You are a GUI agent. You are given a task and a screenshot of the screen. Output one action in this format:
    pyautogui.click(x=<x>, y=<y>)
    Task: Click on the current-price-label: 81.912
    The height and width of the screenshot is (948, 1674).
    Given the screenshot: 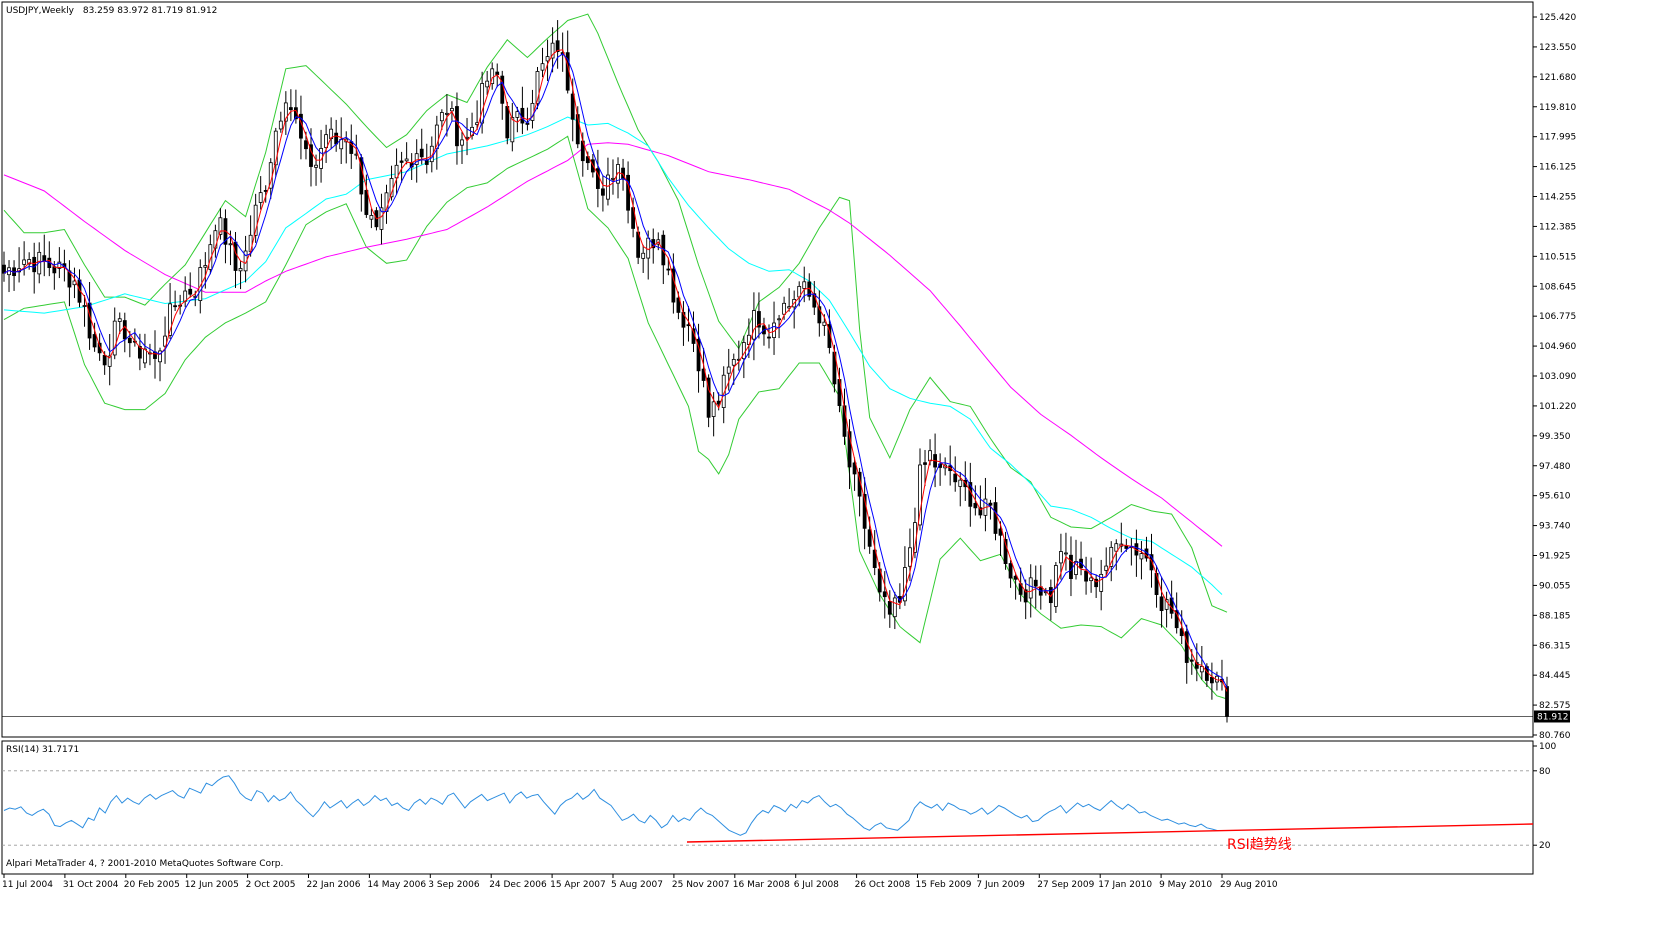 What is the action you would take?
    pyautogui.click(x=1553, y=717)
    